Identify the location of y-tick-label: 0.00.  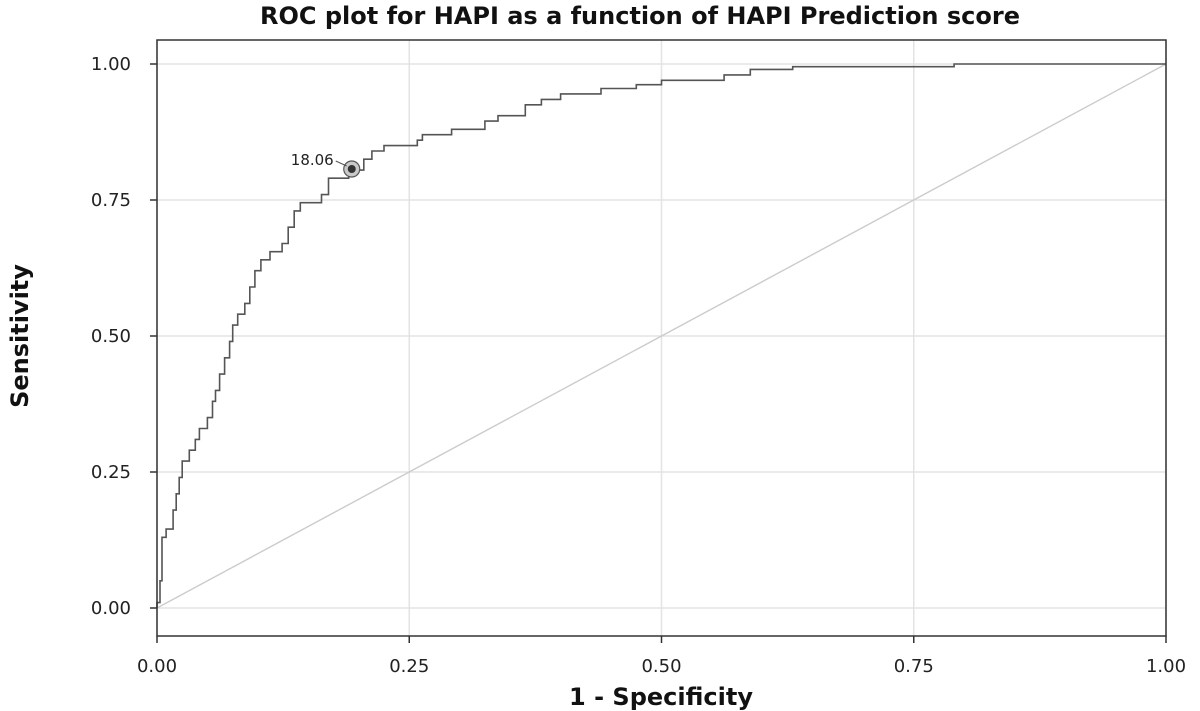
(111, 608).